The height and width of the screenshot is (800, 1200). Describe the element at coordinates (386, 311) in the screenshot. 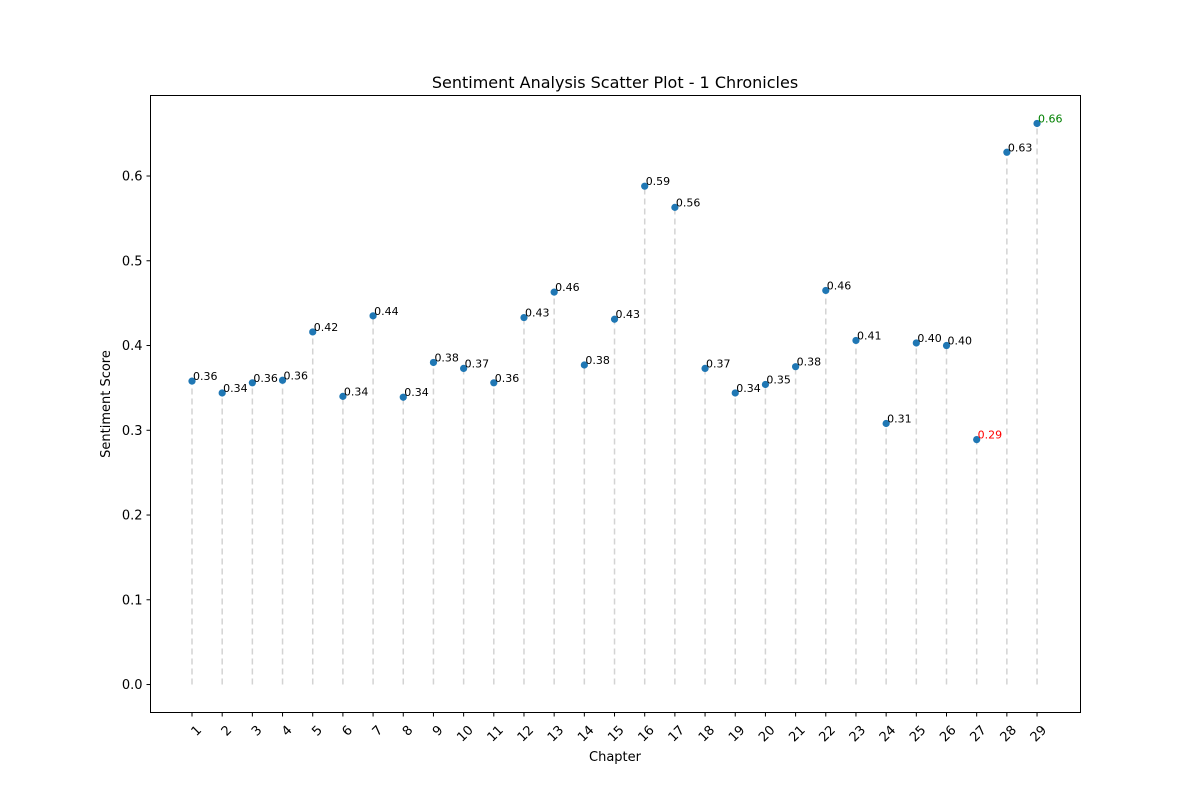

I see `data-label: 0.44` at that location.